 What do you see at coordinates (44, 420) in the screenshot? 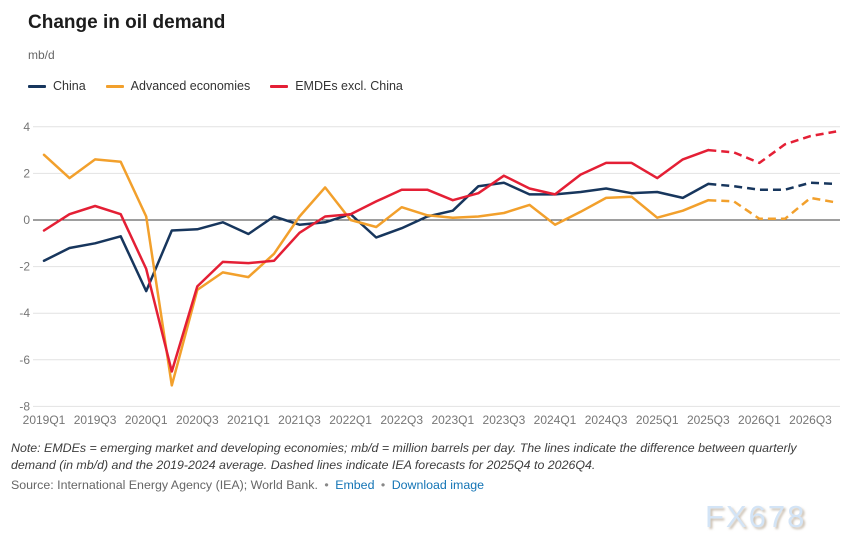
I see `x-axis-label: 2019Q1` at bounding box center [44, 420].